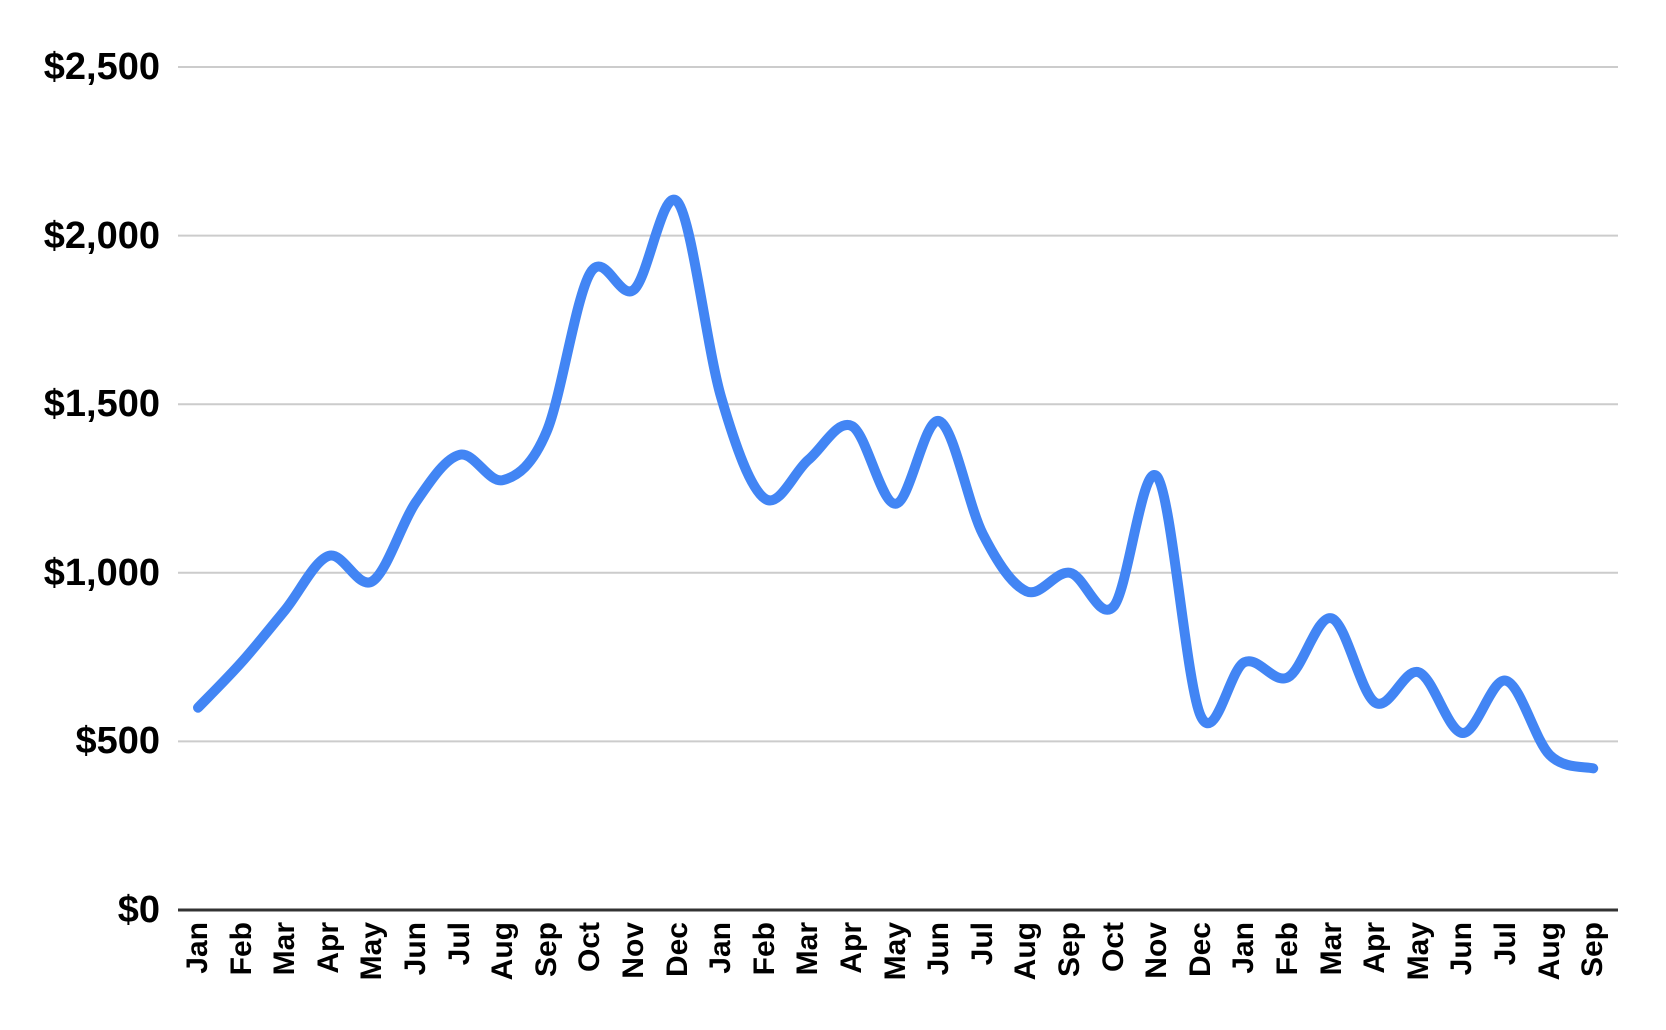  What do you see at coordinates (101, 235) in the screenshot?
I see `y-axis-tick-label: $2,000` at bounding box center [101, 235].